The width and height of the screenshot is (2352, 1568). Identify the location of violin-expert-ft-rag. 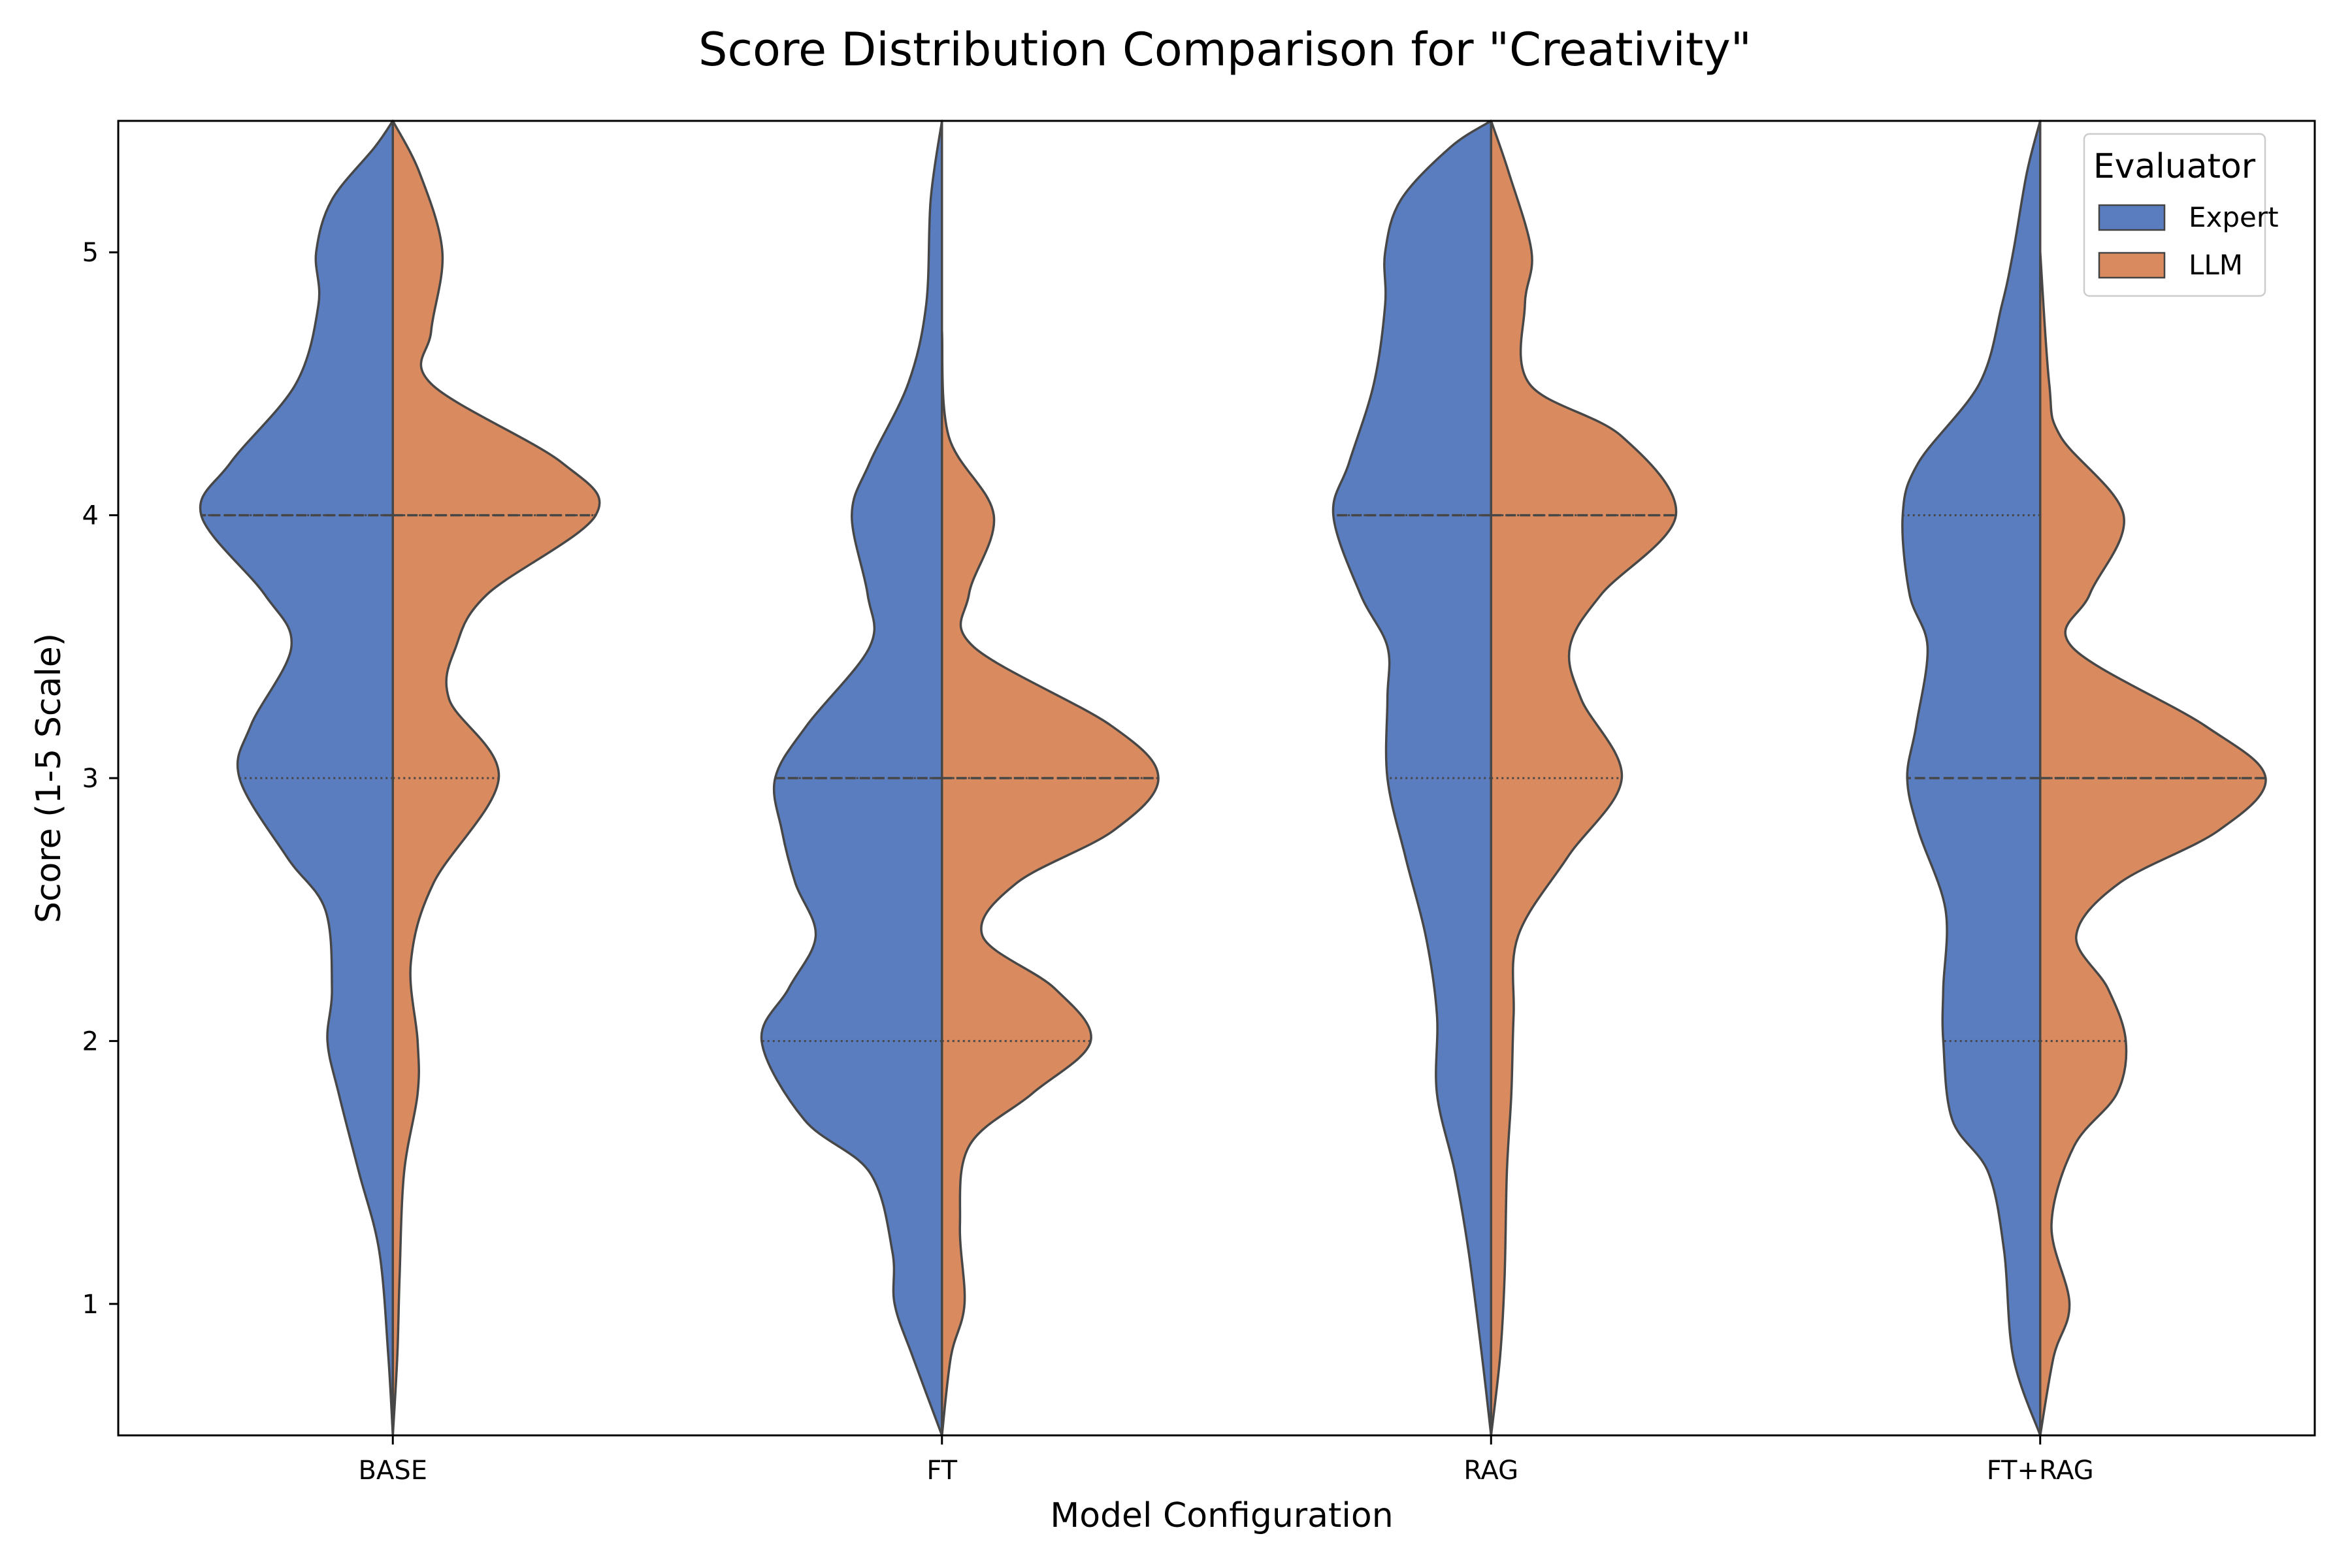
(1971, 778).